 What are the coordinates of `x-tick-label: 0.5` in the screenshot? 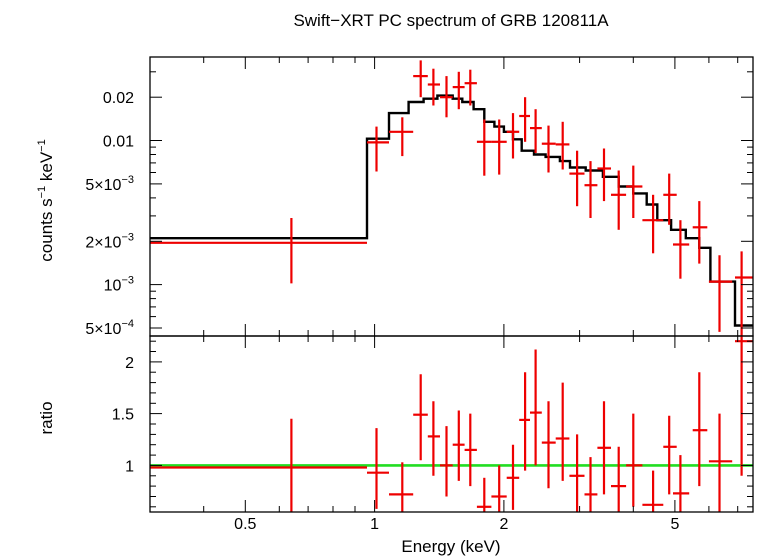 It's located at (245, 524).